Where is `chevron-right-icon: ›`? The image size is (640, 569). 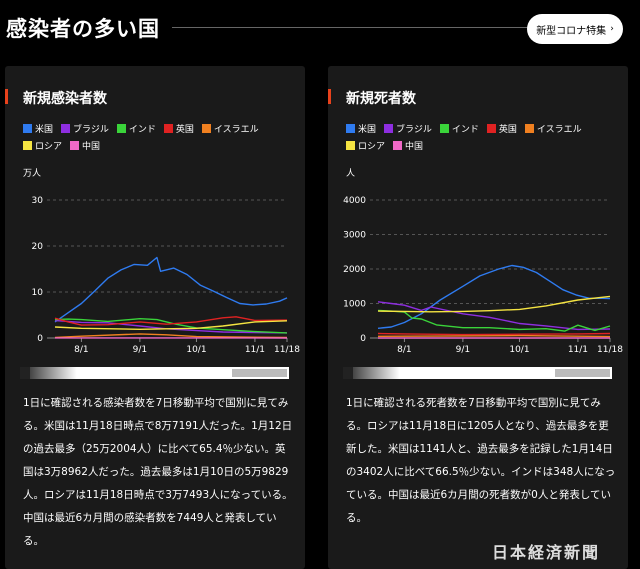 chevron-right-icon: › is located at coordinates (612, 29).